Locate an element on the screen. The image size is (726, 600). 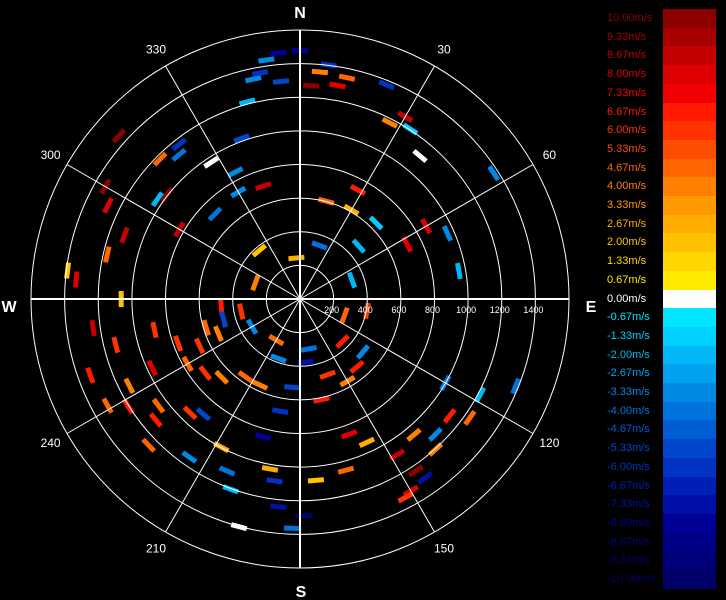
colorbar-label: -10.00m/s is located at coordinates (631, 579).